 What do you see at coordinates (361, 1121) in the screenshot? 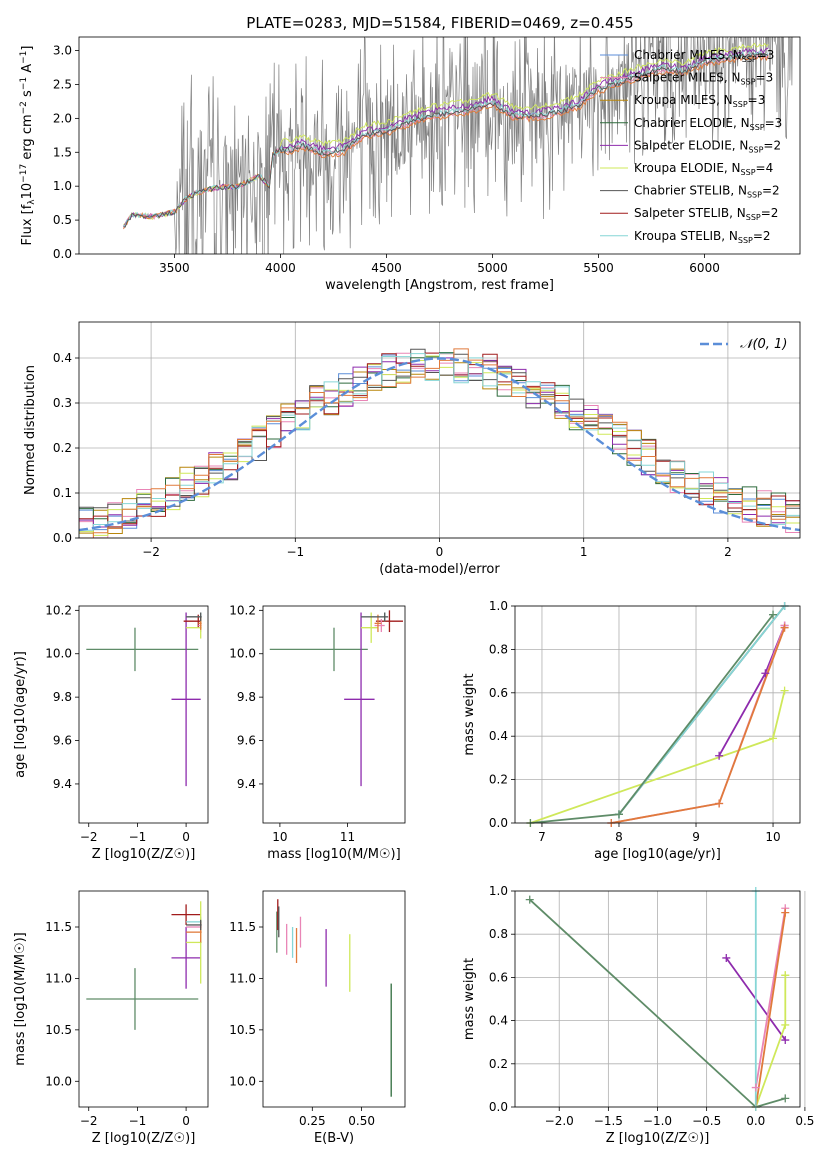
I see `x-tick-label: 0.50` at bounding box center [361, 1121].